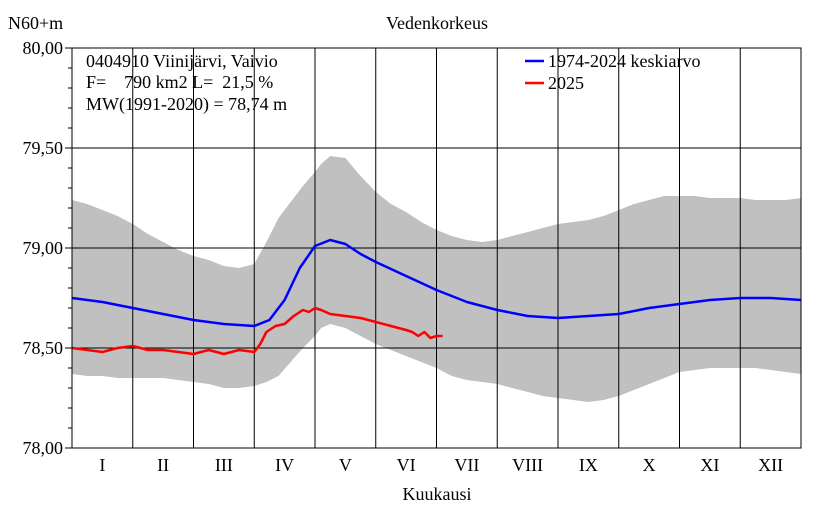 This screenshot has height=520, width=840. What do you see at coordinates (466, 465) in the screenshot?
I see `month-label: VII` at bounding box center [466, 465].